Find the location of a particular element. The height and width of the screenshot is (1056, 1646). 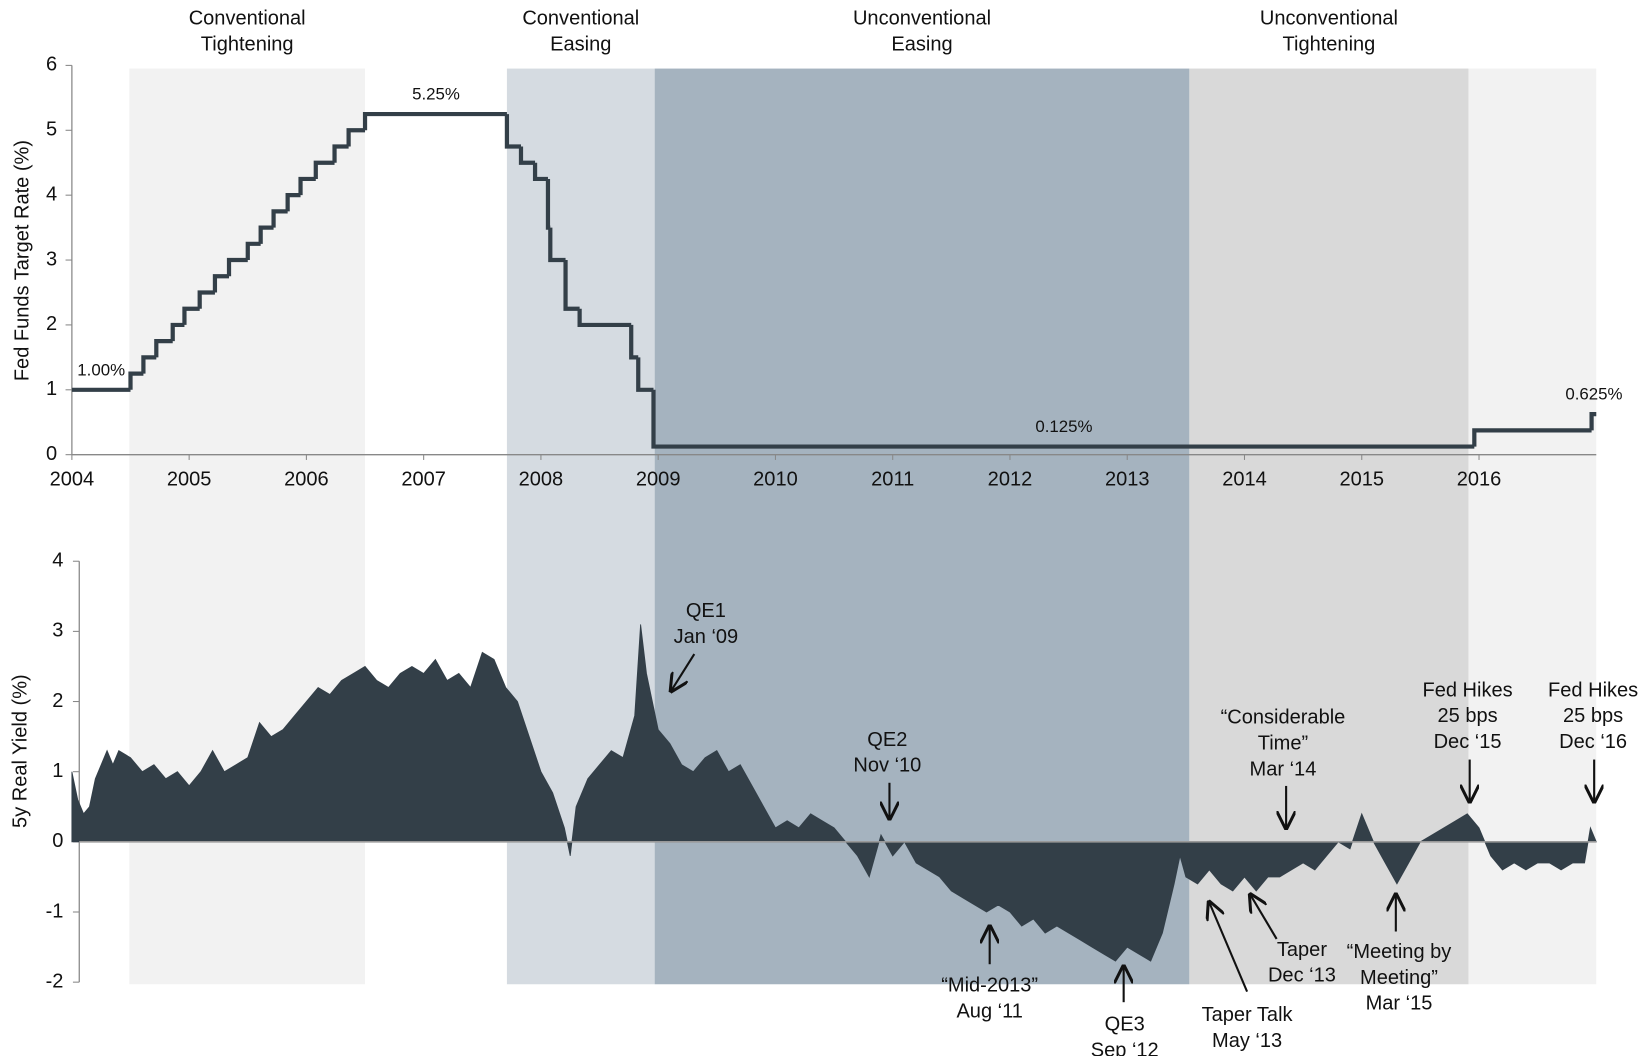

annotation-text: Dec ‘16 is located at coordinates (1593, 742).